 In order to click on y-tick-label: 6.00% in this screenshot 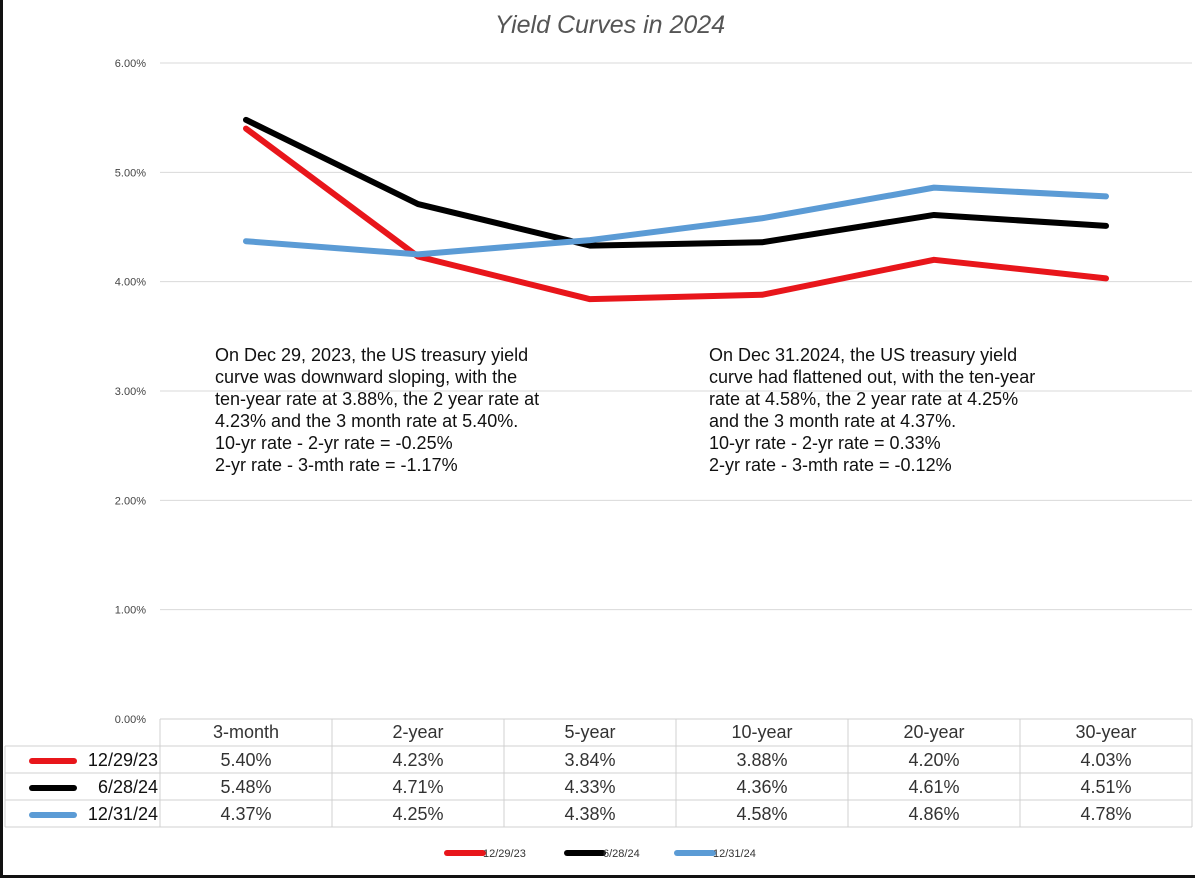, I will do `click(130, 64)`.